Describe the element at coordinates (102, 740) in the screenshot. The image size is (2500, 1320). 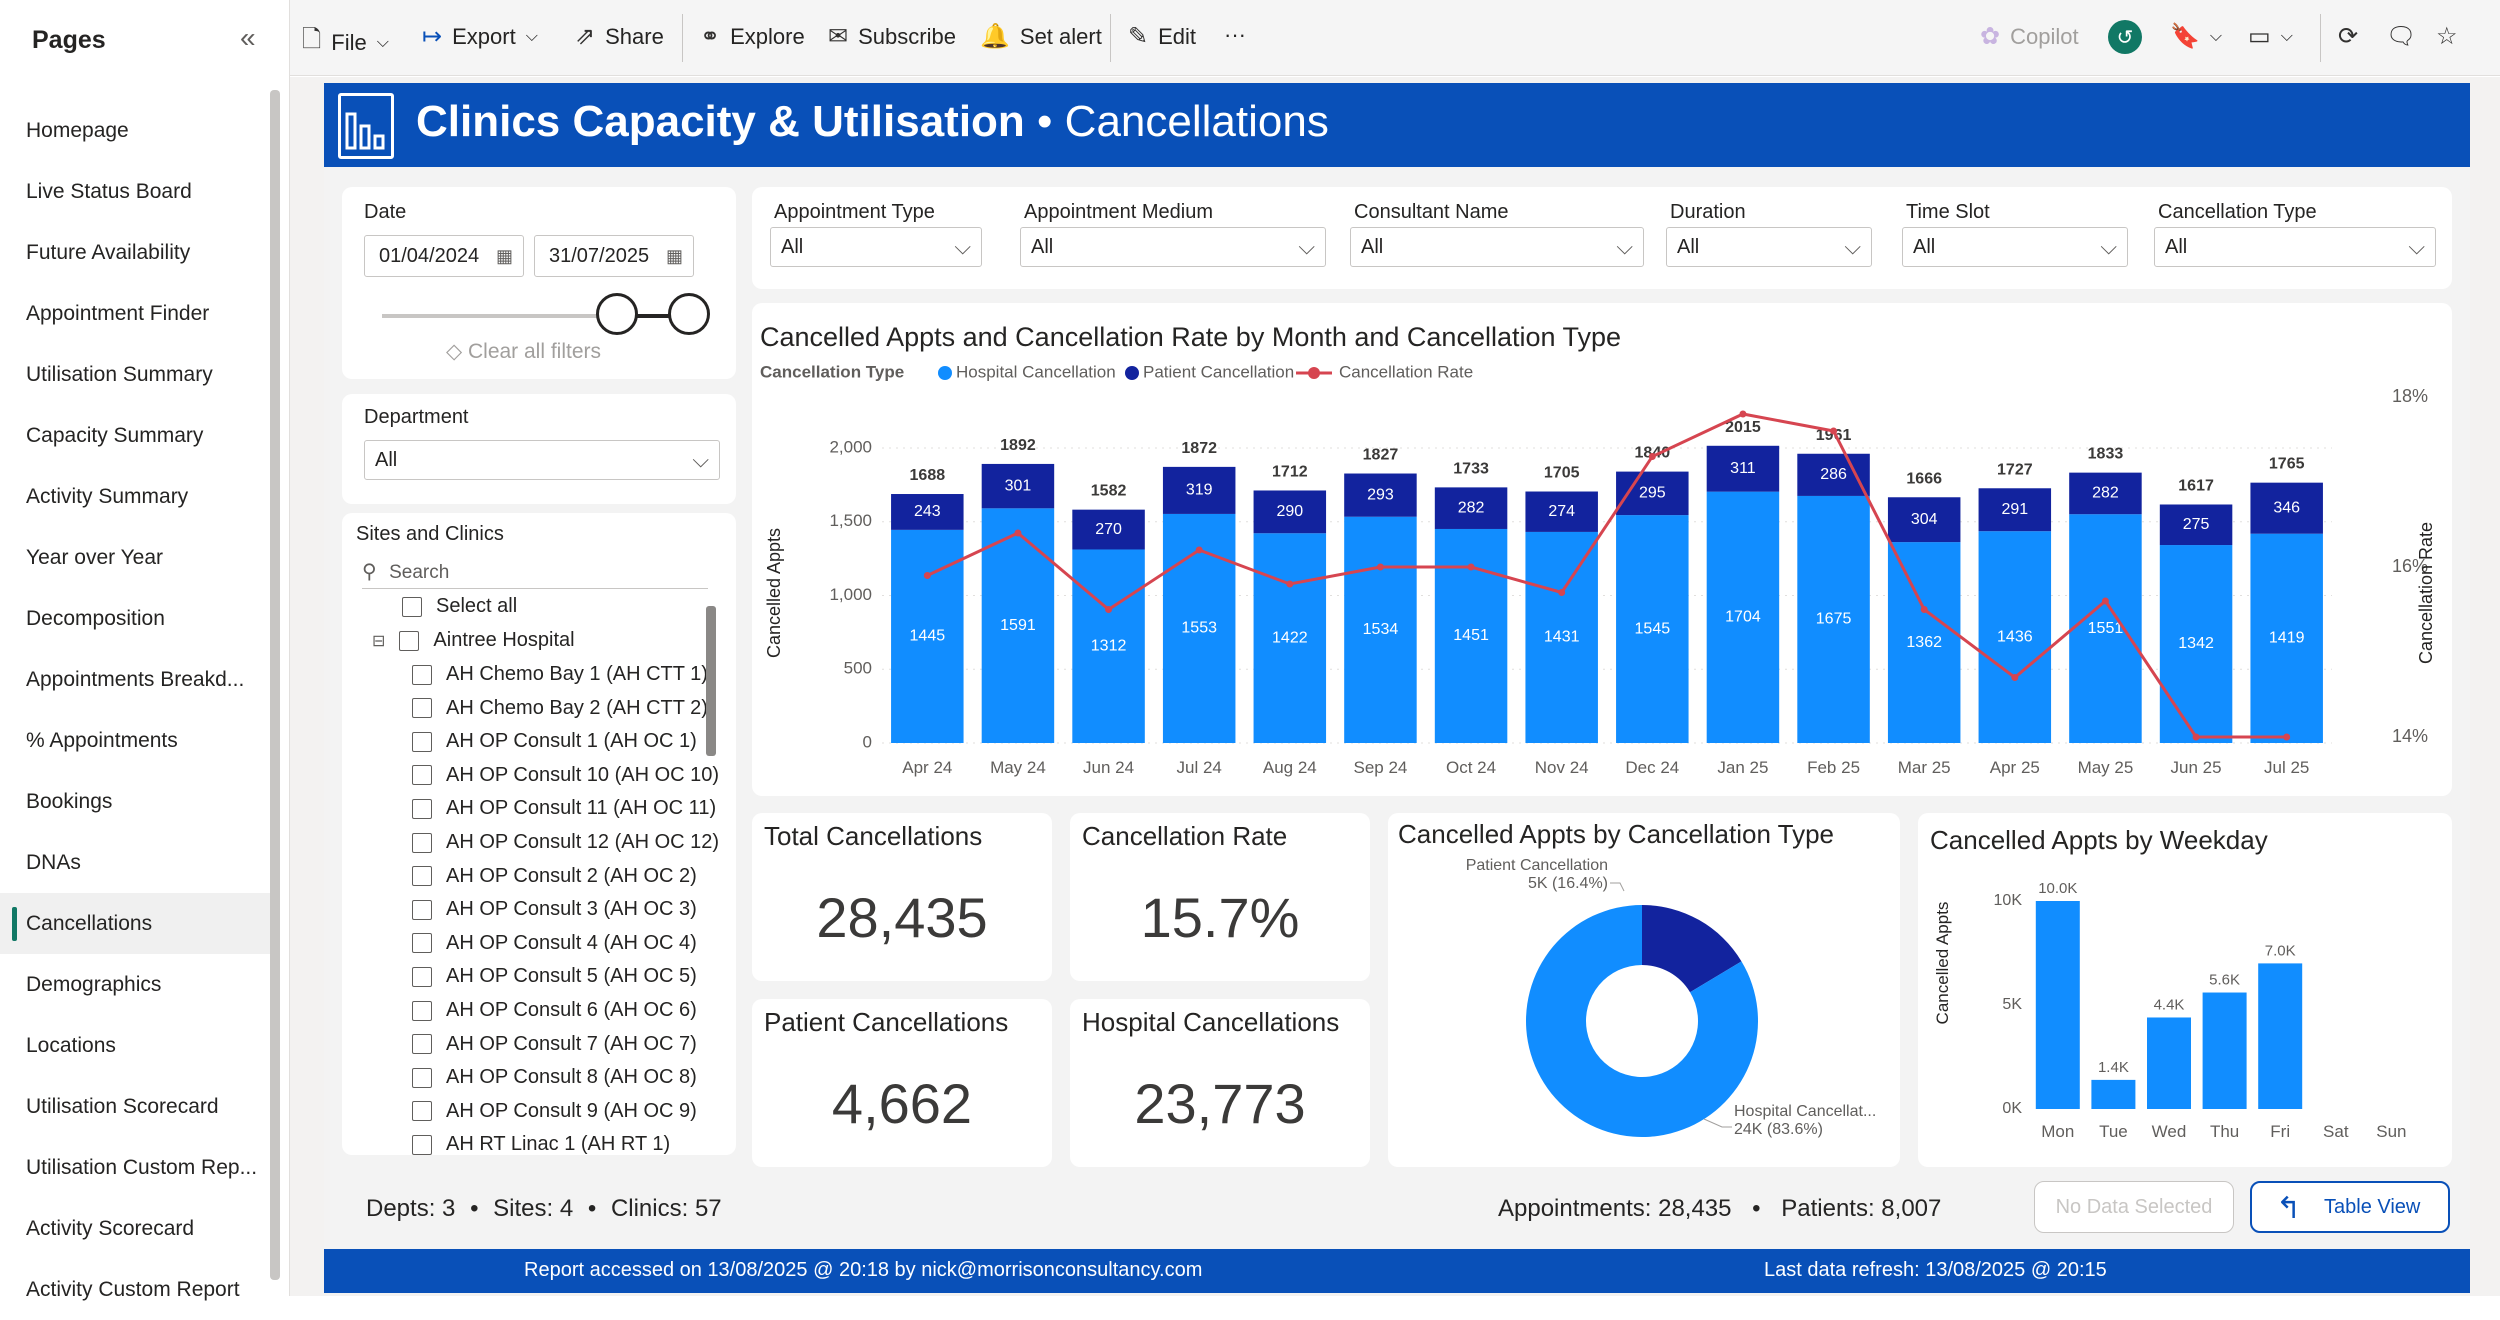
I see `page-link: % Appointments` at that location.